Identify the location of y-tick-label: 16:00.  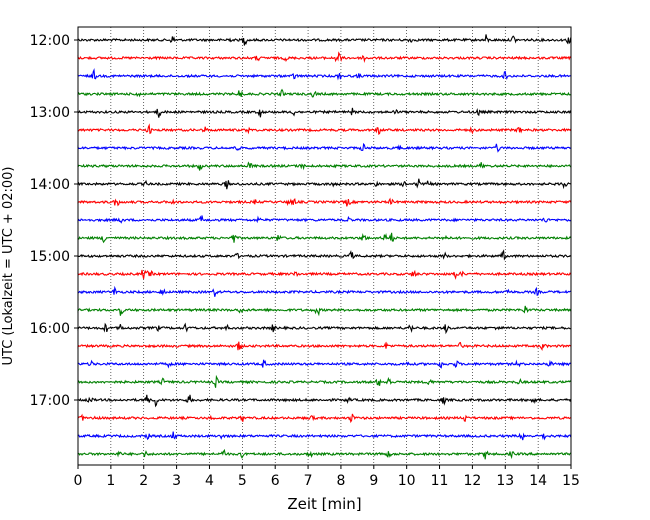
(50, 329).